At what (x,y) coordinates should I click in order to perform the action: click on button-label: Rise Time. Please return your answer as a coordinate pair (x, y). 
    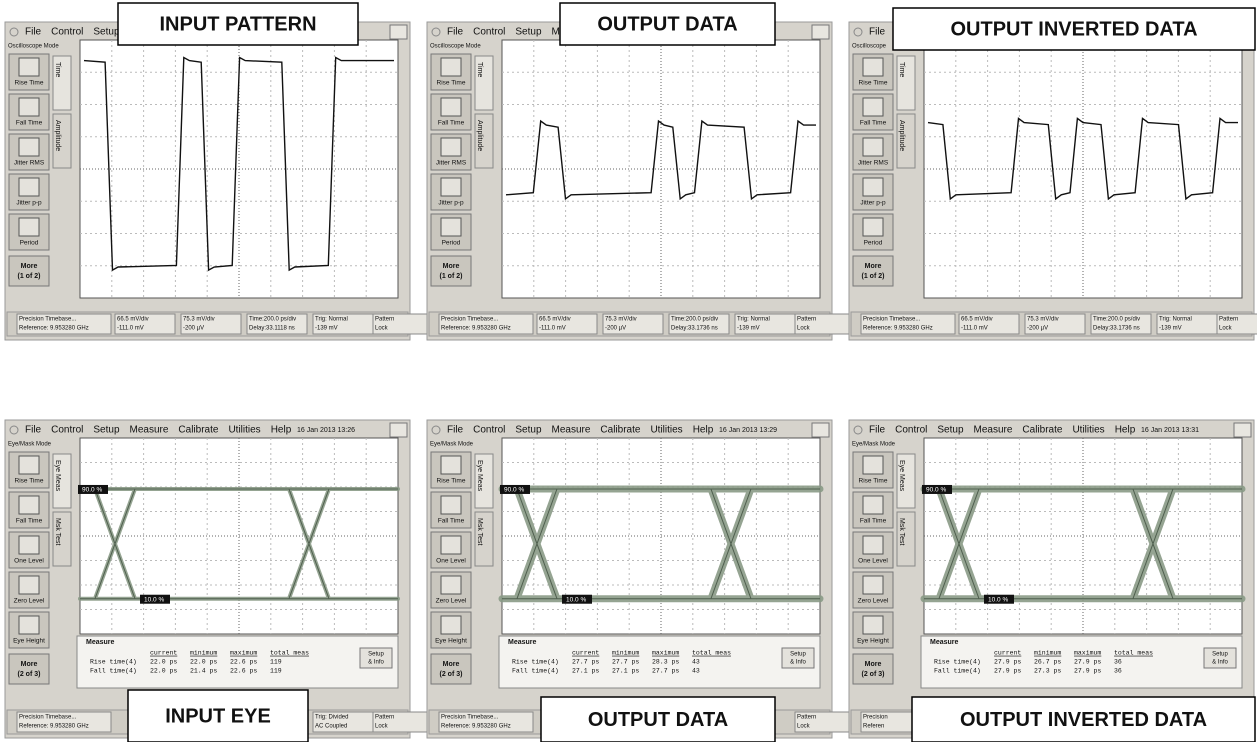
    Looking at the image, I should click on (451, 481).